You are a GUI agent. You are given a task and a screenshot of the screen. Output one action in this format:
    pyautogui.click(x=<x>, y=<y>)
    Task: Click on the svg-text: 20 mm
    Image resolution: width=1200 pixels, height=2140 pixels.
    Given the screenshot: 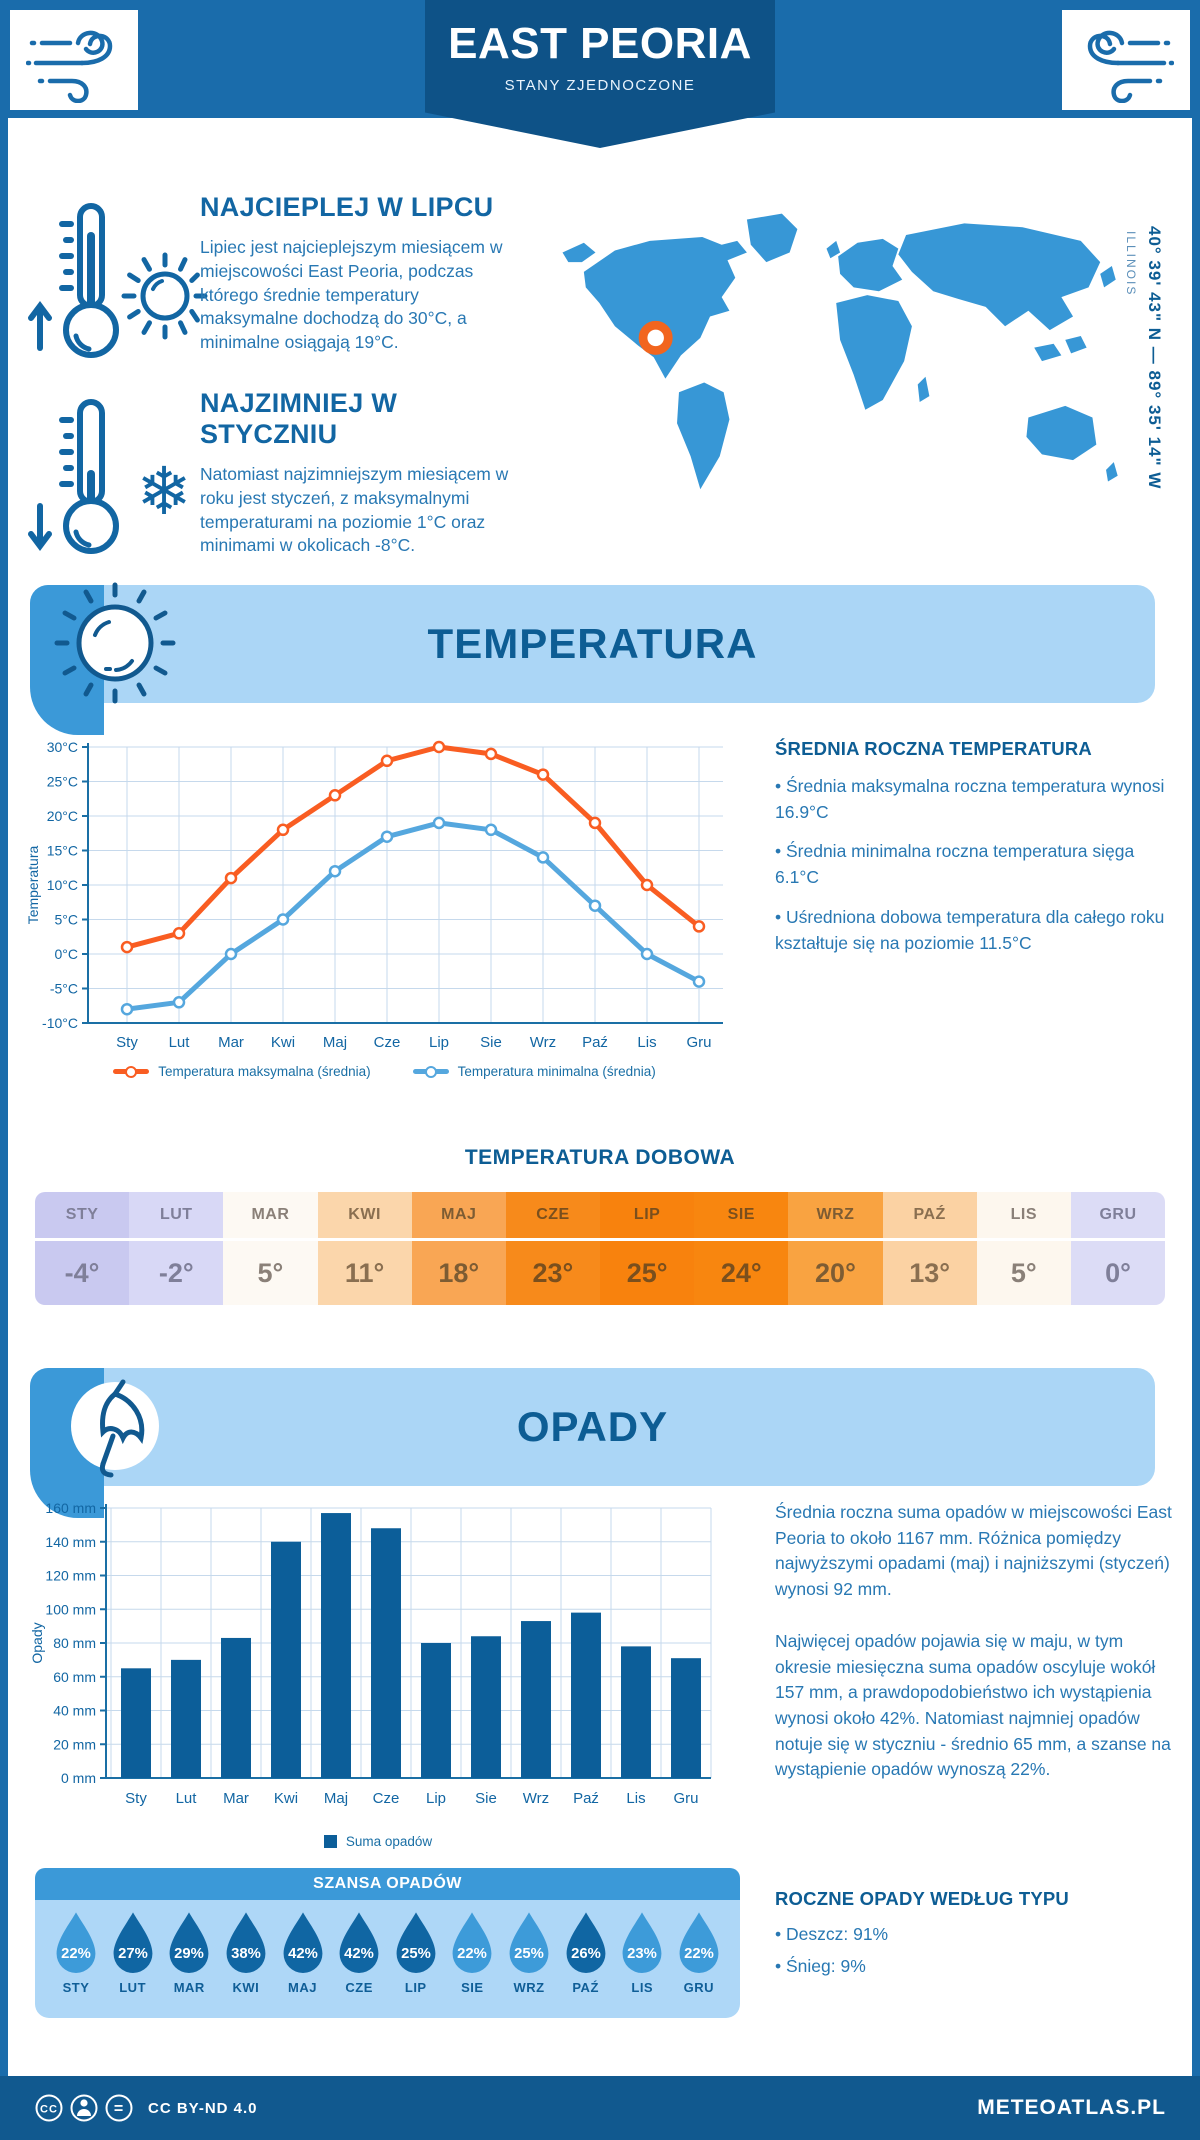 What is the action you would take?
    pyautogui.click(x=74, y=1744)
    